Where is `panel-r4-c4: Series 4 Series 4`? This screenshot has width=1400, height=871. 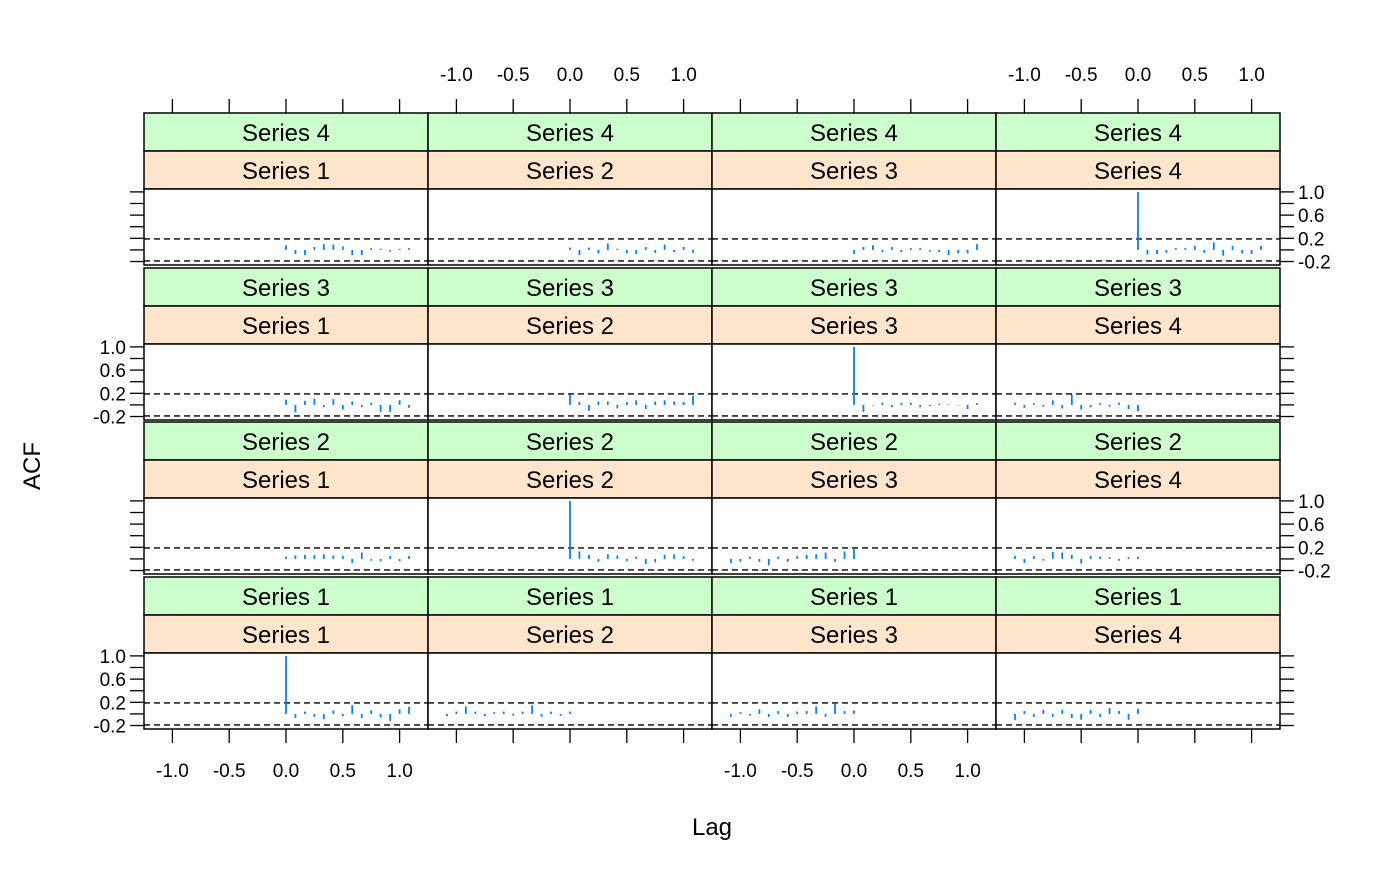 panel-r4-c4: Series 4 Series 4 is located at coordinates (1138, 189).